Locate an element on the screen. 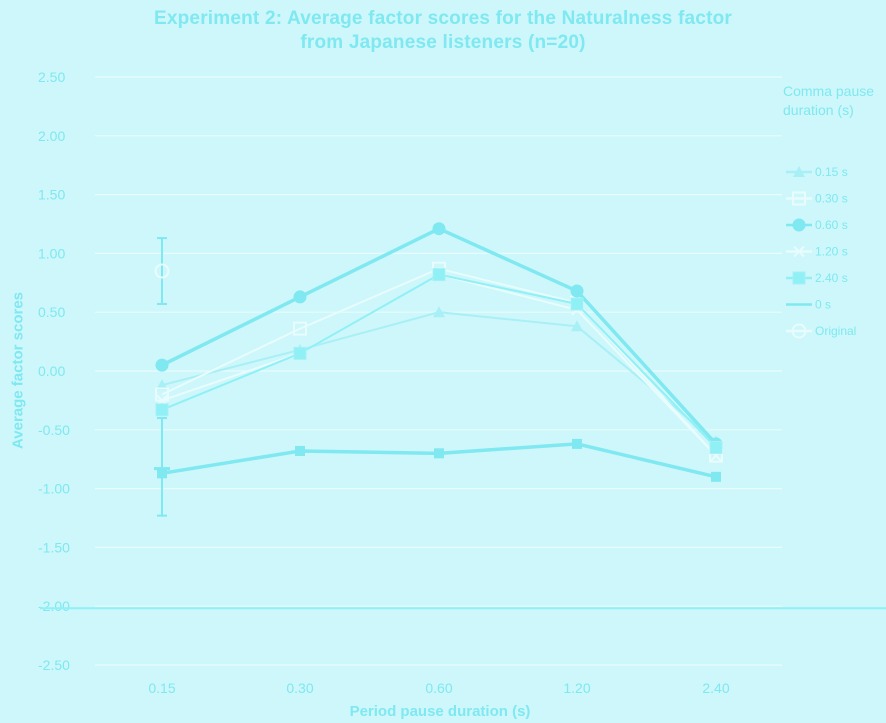 This screenshot has width=886, height=723. x-tick-label: 0.60 is located at coordinates (438, 688).